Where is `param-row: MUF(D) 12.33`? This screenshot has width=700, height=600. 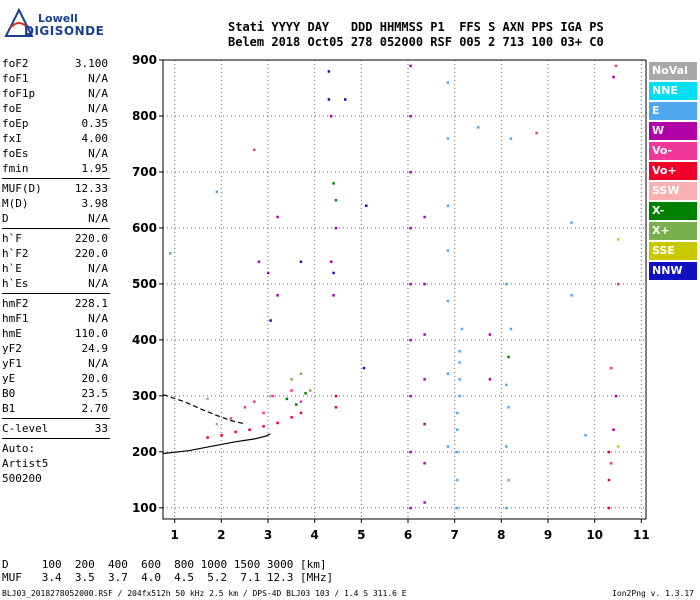 param-row: MUF(D) 12.33 is located at coordinates (56, 188).